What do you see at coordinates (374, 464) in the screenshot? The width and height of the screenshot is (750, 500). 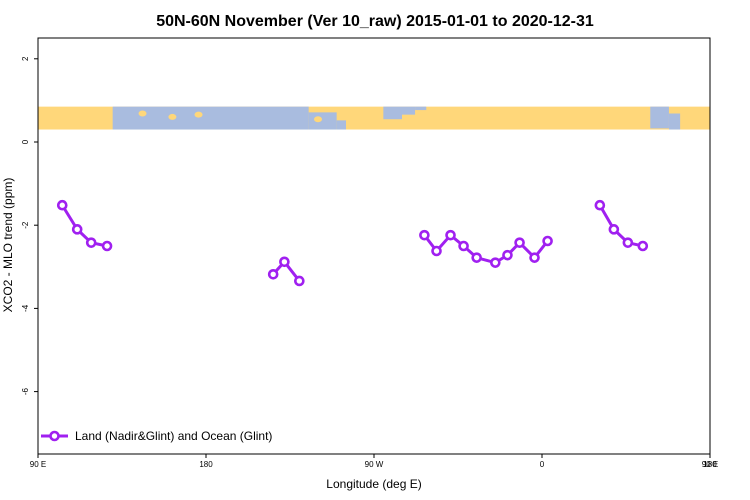 I see `x-tick-label: 90 W` at bounding box center [374, 464].